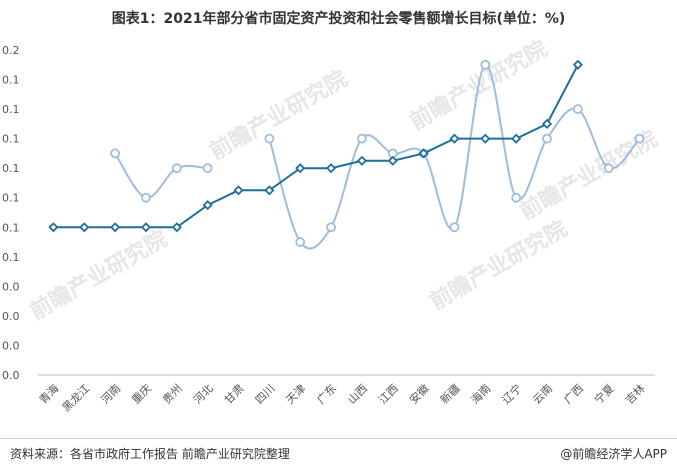 The width and height of the screenshot is (677, 474). Describe the element at coordinates (11, 198) in the screenshot. I see `y-tick-label-6: 0.1` at that location.